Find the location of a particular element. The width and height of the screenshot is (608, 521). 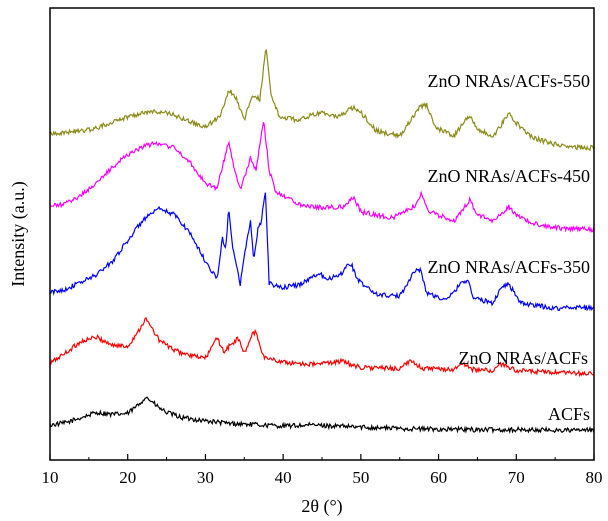

series-label-4: ZnO NRAs/ACFs-450 is located at coordinates (508, 176).